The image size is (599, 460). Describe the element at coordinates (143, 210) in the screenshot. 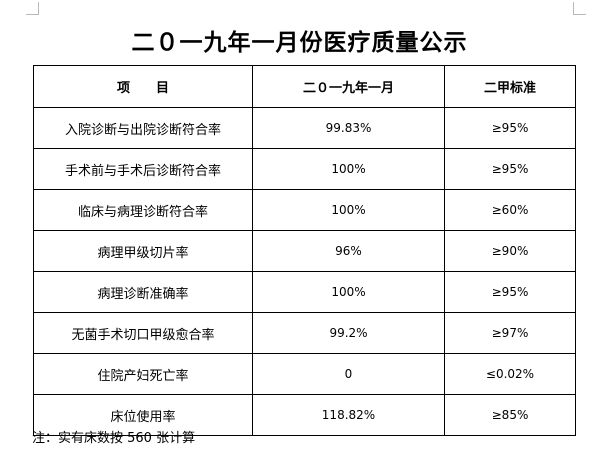

I see `metric-name: 临床与病理诊断符合率` at that location.